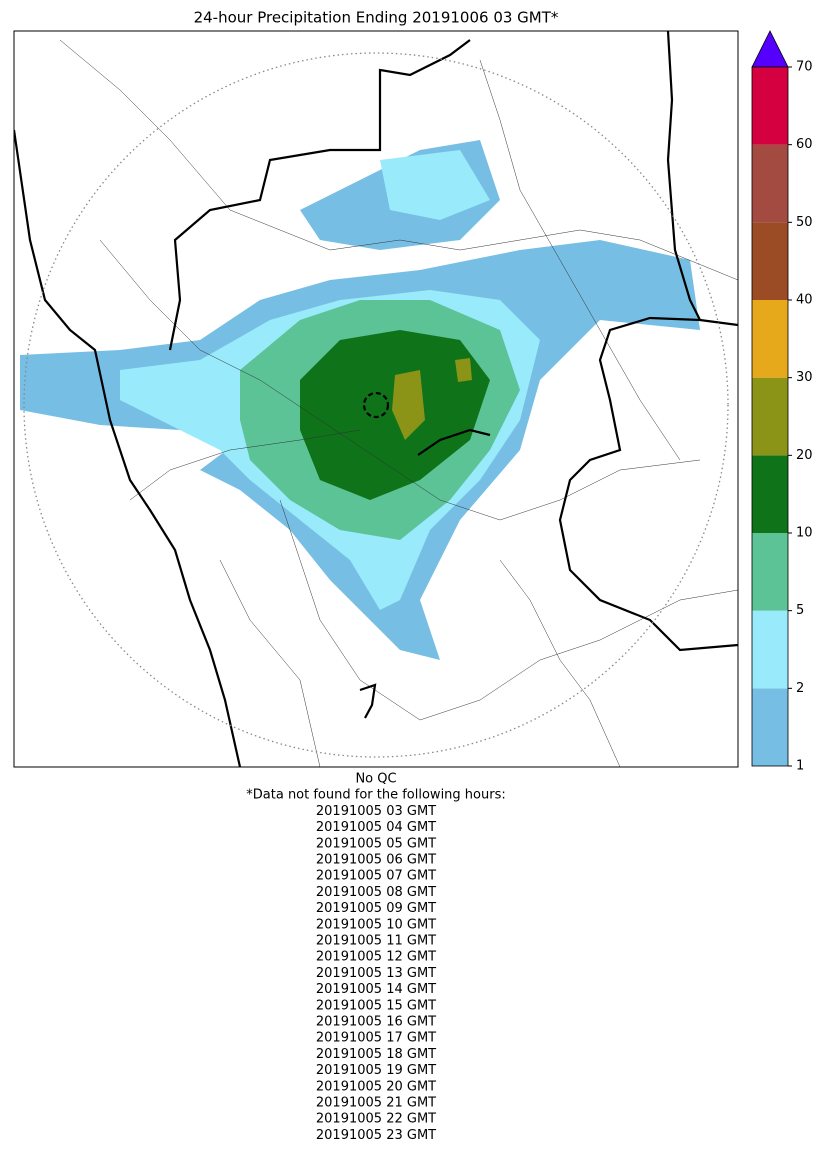 The width and height of the screenshot is (825, 1153). What do you see at coordinates (376, 860) in the screenshot?
I see `missing-hour: 20191005 06 GMT` at bounding box center [376, 860].